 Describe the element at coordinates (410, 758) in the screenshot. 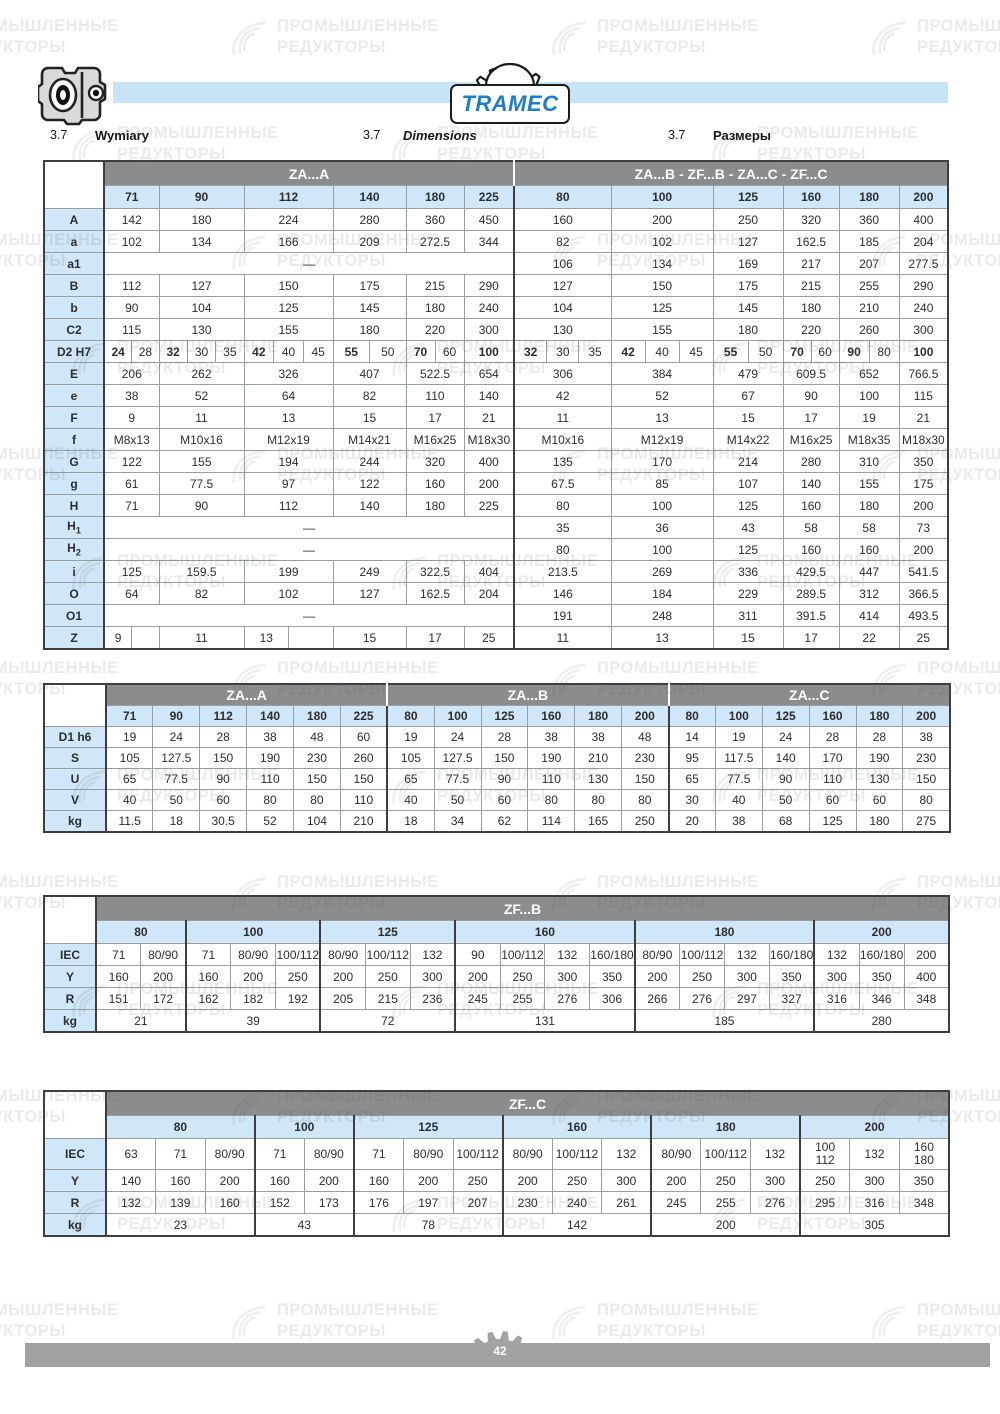

I see `data-cell: 105` at that location.